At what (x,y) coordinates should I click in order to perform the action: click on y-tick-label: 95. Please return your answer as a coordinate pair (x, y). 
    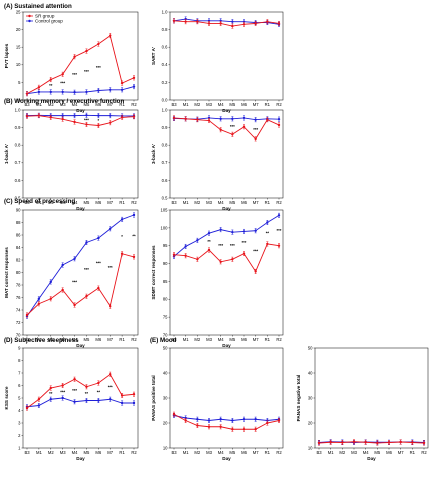
    Looking at the image, I should click on (165, 245).